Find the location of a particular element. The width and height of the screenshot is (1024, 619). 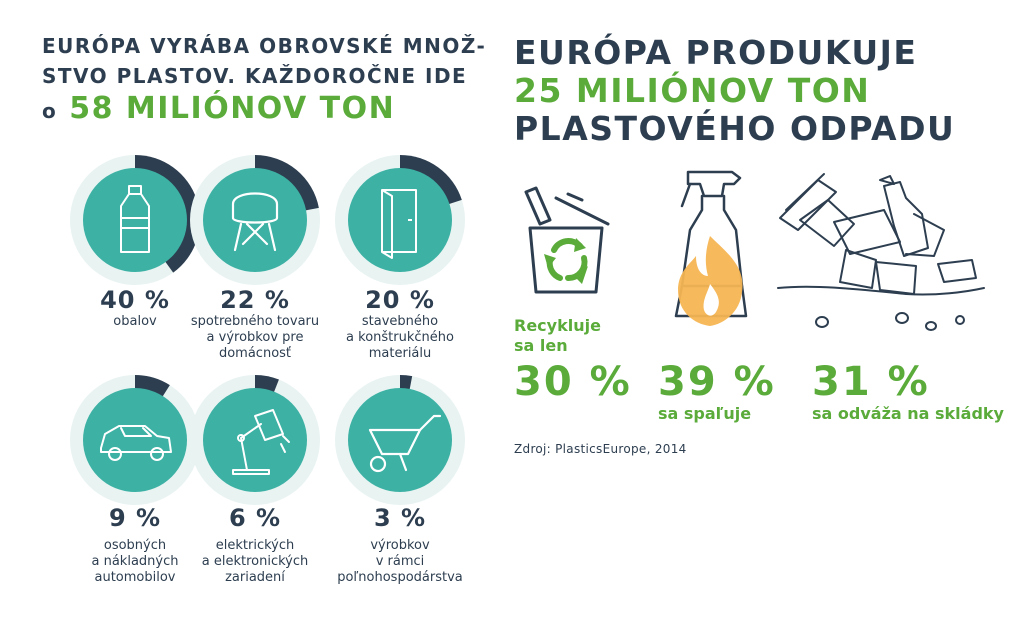

category-percent: 3 % is located at coordinates (400, 518).